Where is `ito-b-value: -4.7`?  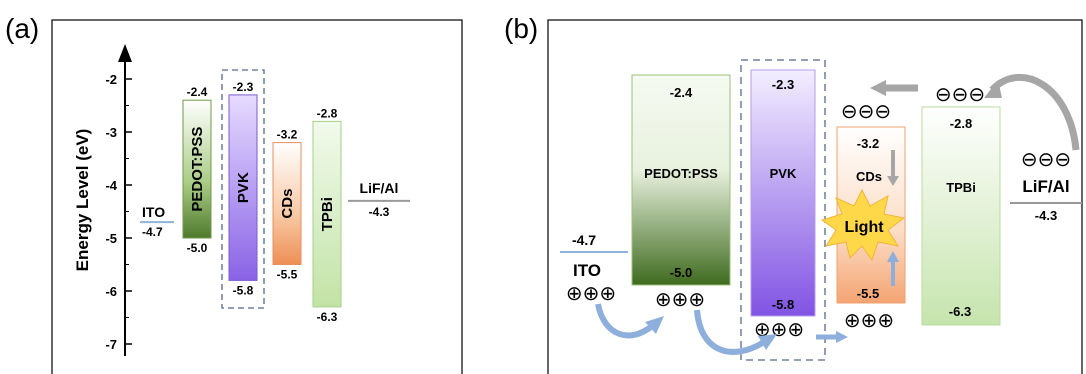
ito-b-value: -4.7 is located at coordinates (584, 240).